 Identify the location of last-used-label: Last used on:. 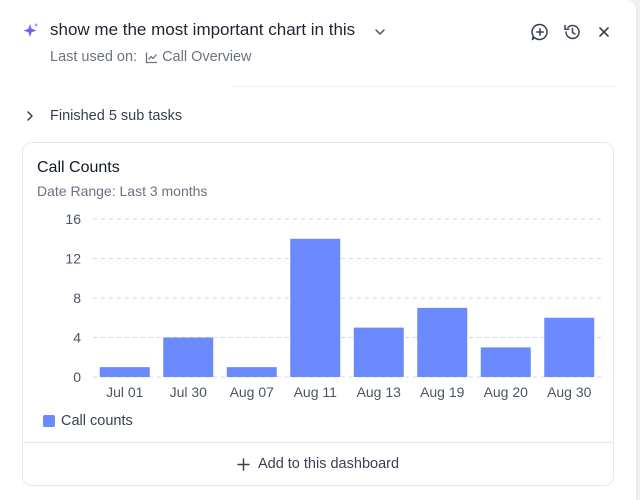
(94, 57).